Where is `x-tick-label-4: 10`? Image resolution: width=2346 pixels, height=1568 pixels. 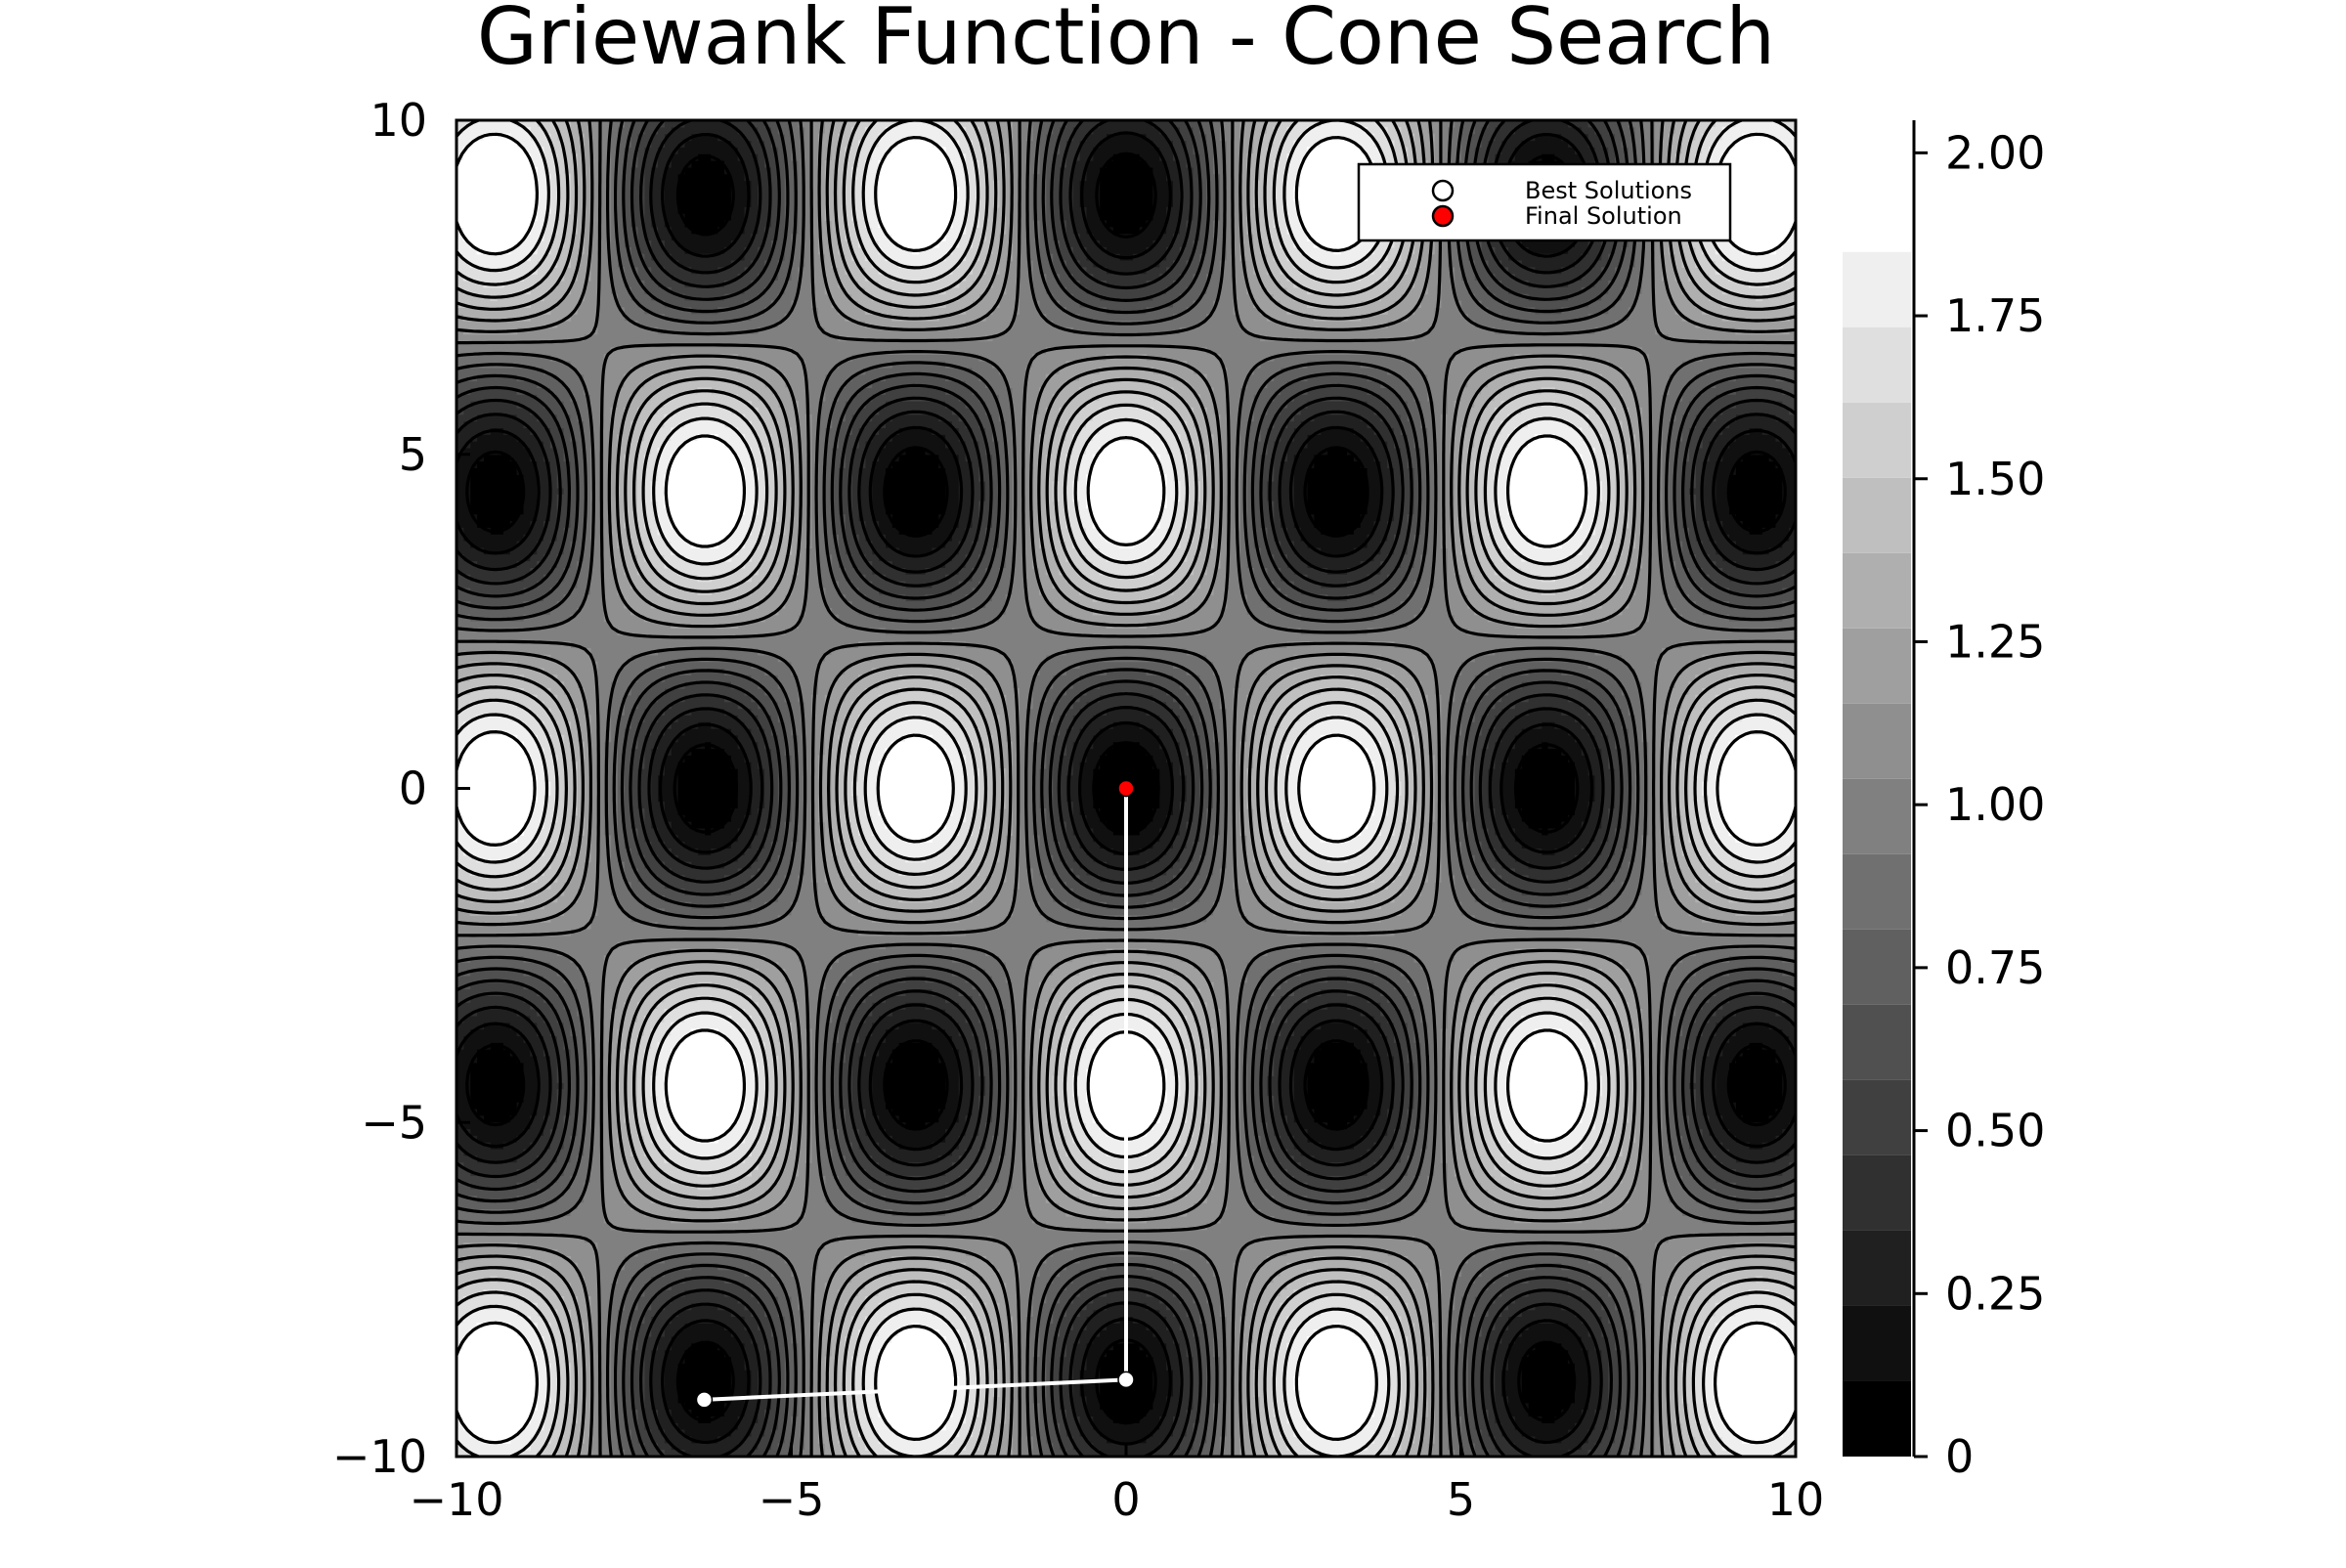 x-tick-label-4: 10 is located at coordinates (1796, 1499).